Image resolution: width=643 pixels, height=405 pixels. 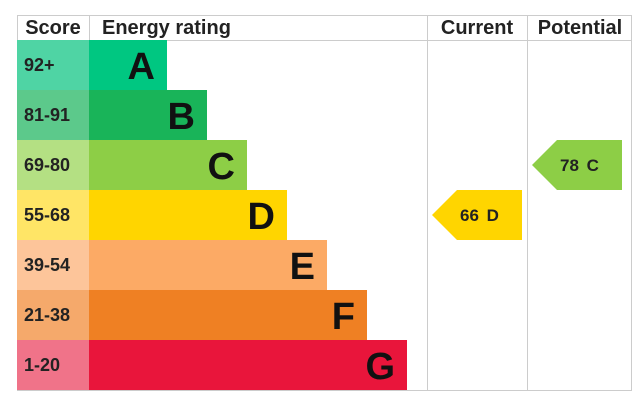 What do you see at coordinates (47, 265) in the screenshot?
I see `score-label: 39-54` at bounding box center [47, 265].